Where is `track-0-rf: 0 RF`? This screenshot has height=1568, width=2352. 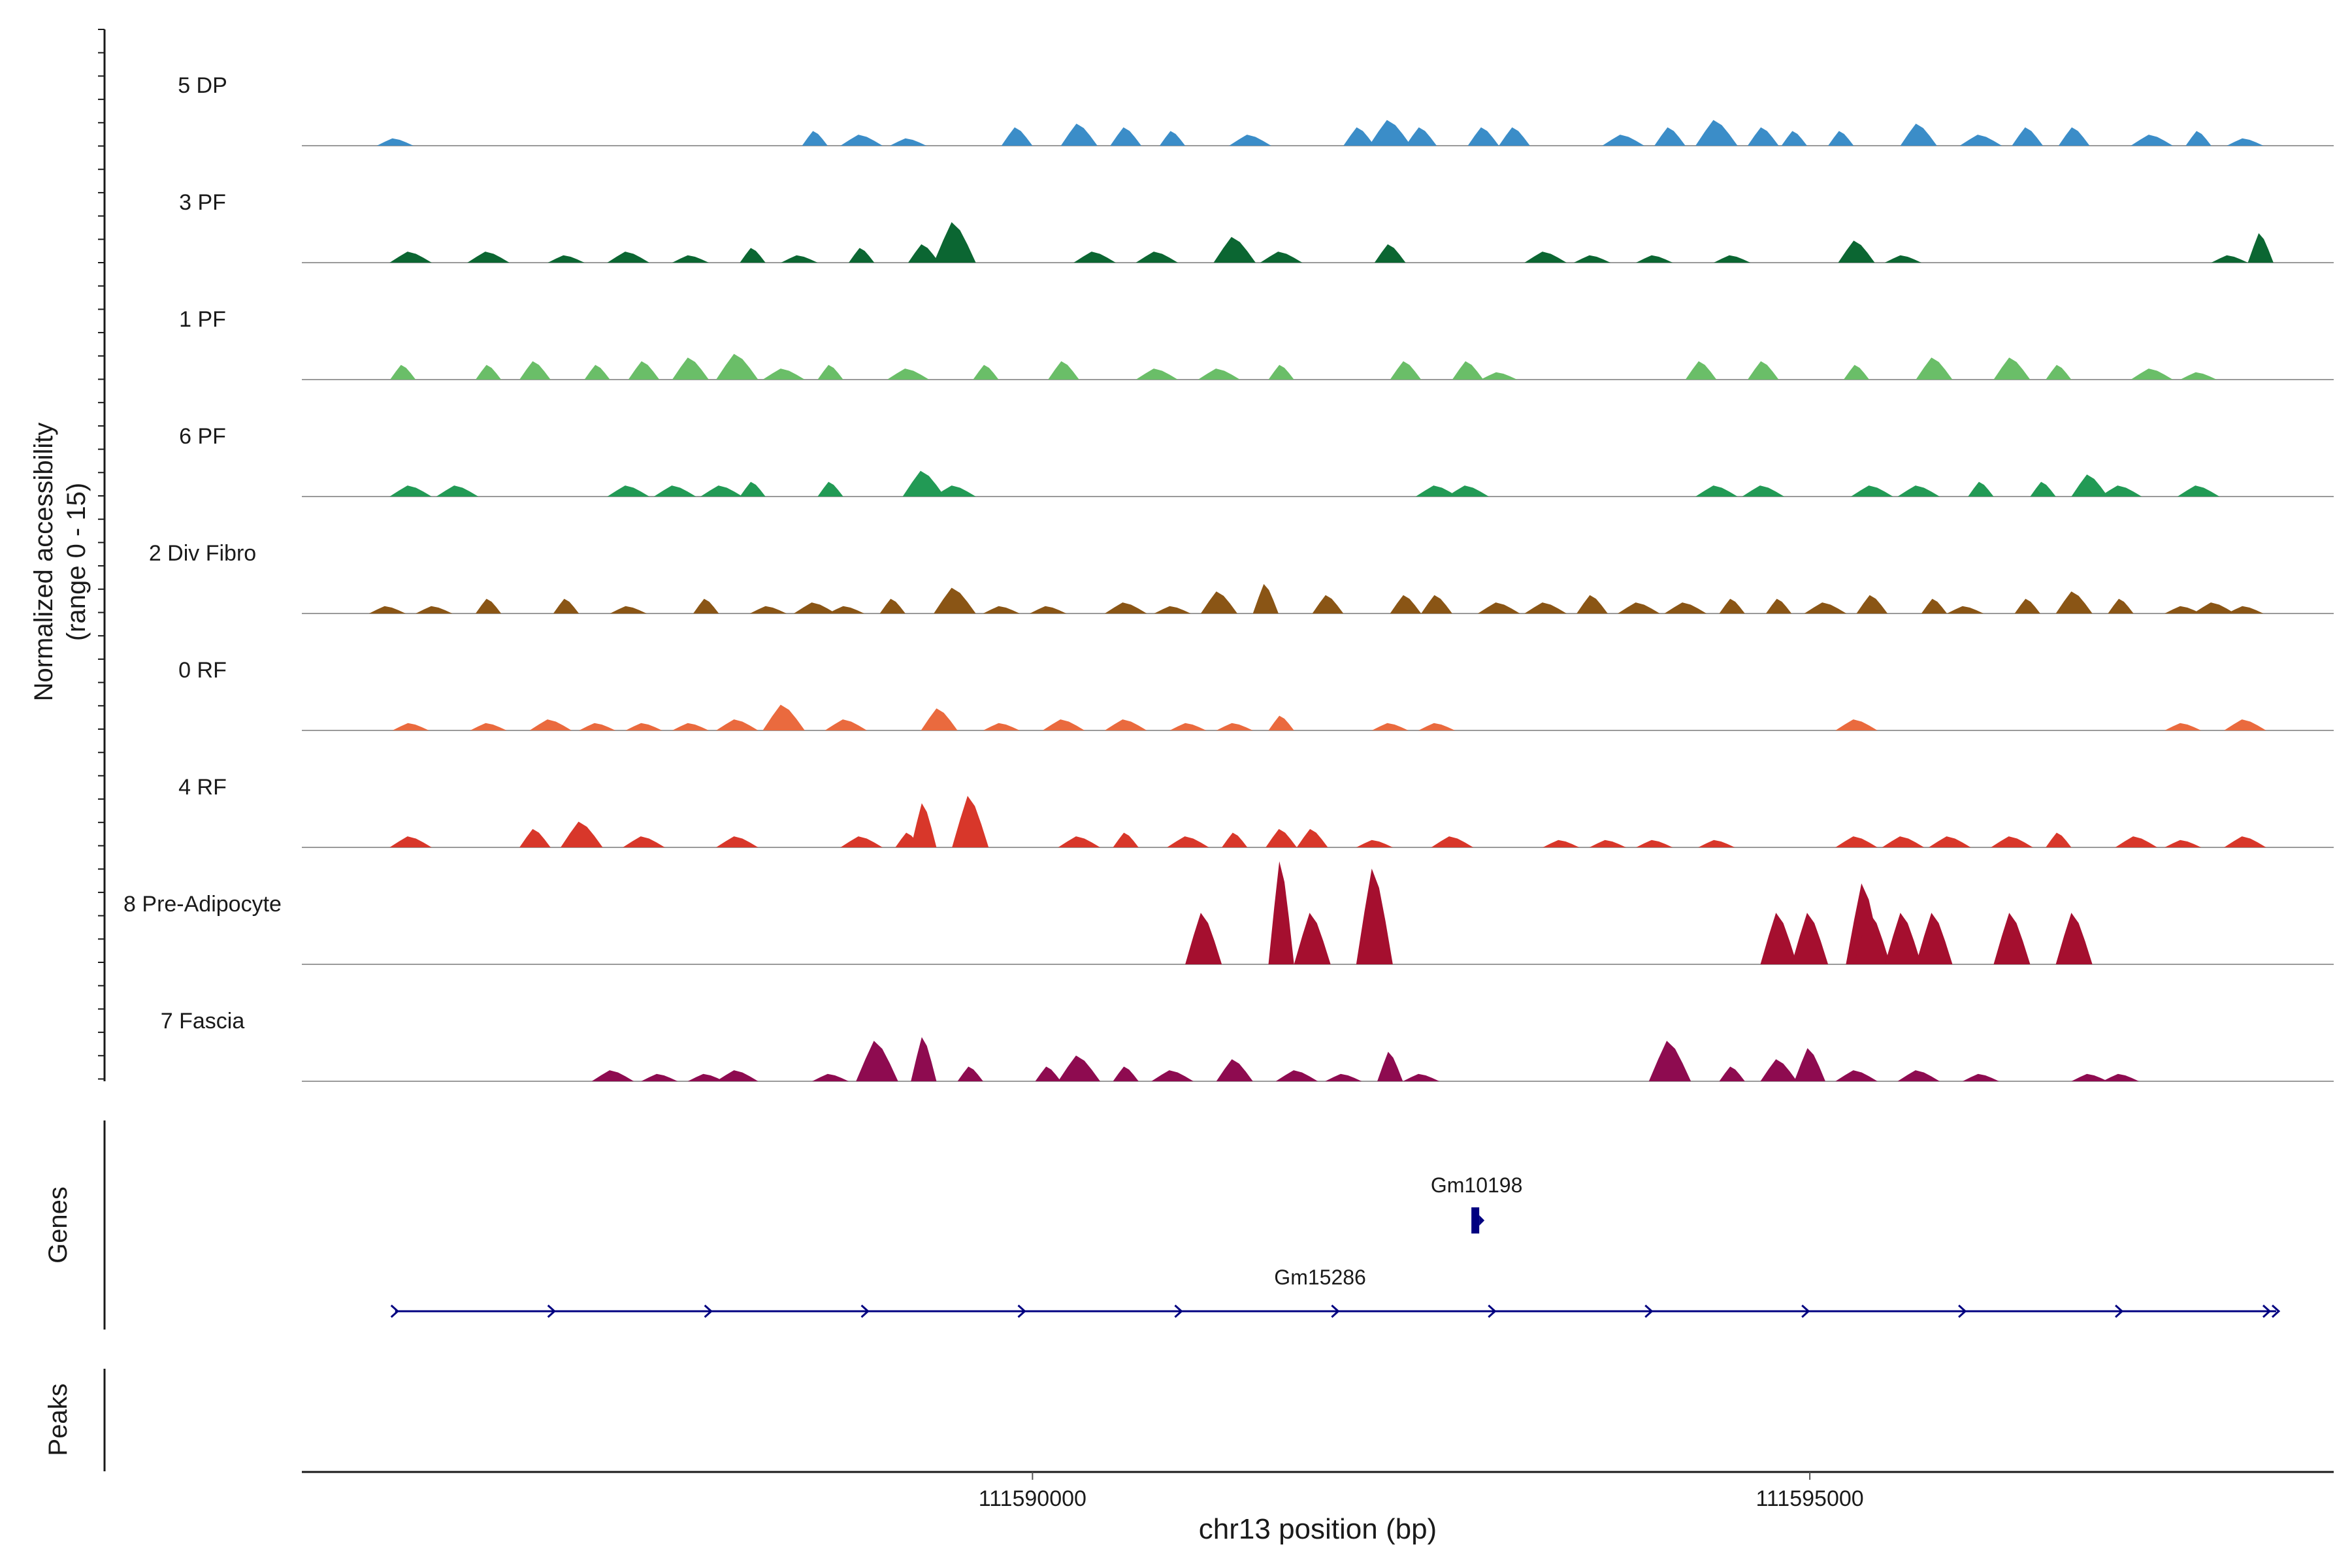
track-0-rf: 0 RF is located at coordinates (1256, 694).